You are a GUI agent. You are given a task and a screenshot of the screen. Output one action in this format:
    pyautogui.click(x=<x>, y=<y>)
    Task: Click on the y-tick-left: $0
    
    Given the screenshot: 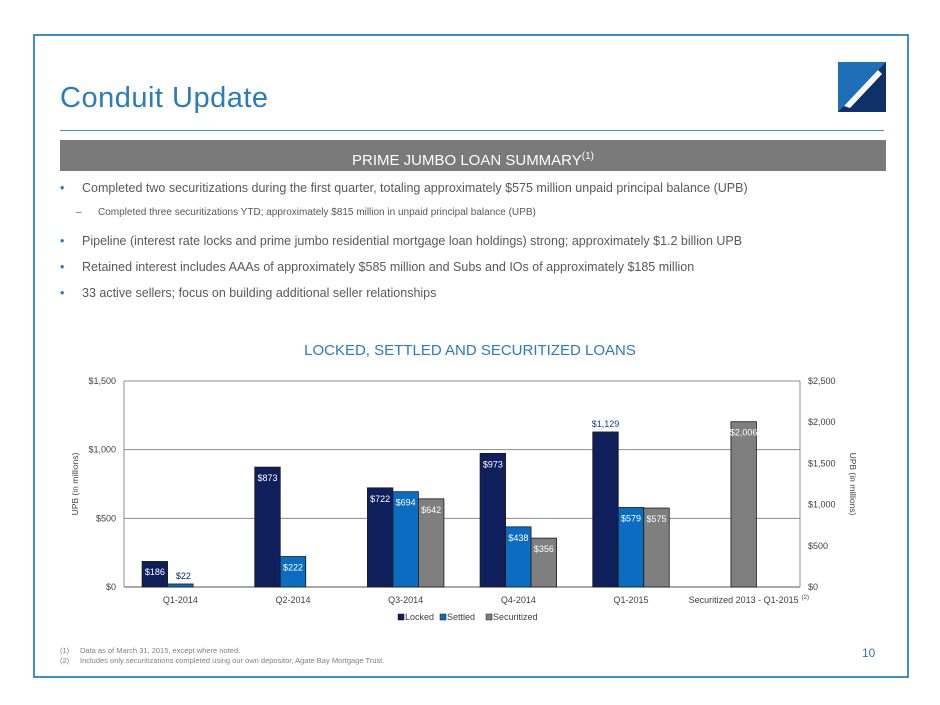 What is the action you would take?
    pyautogui.click(x=111, y=587)
    